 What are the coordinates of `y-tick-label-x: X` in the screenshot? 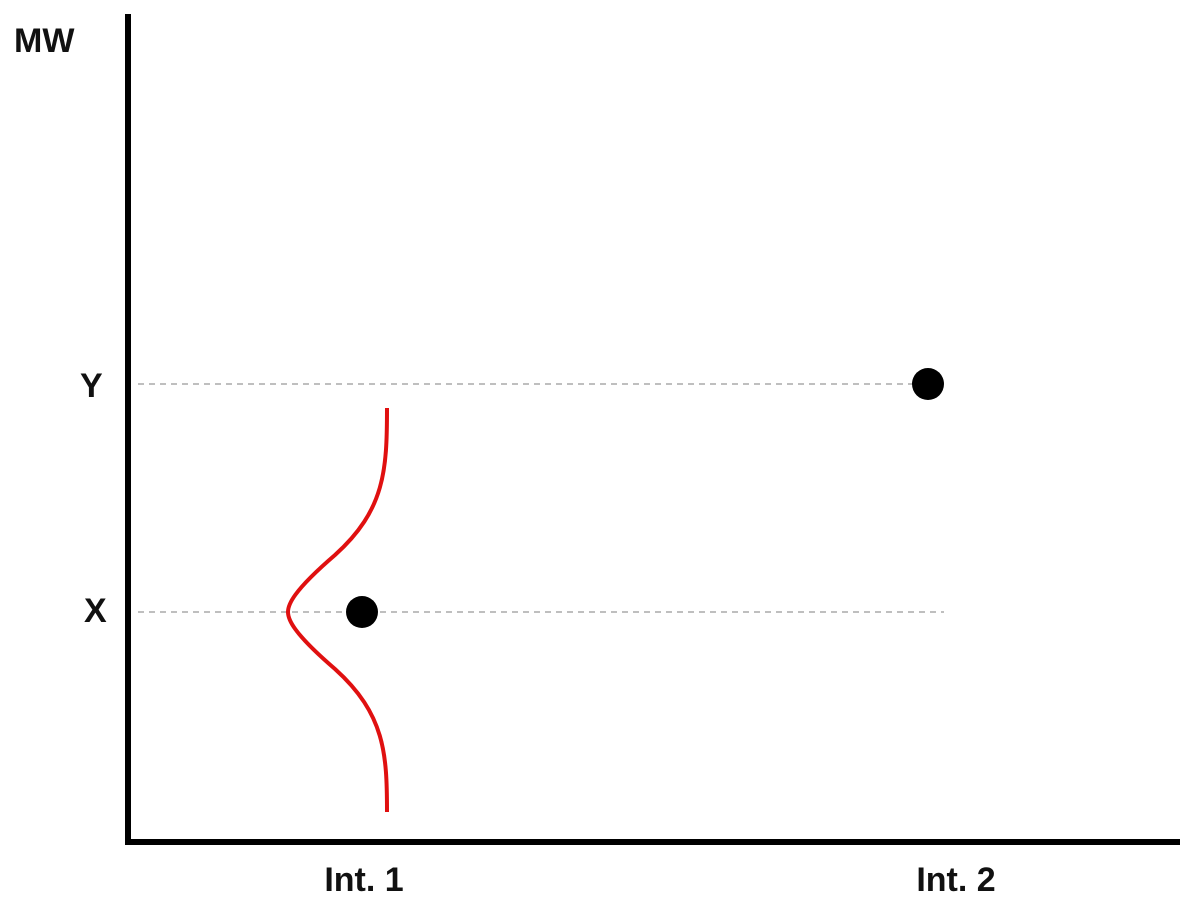 It's located at (95, 611).